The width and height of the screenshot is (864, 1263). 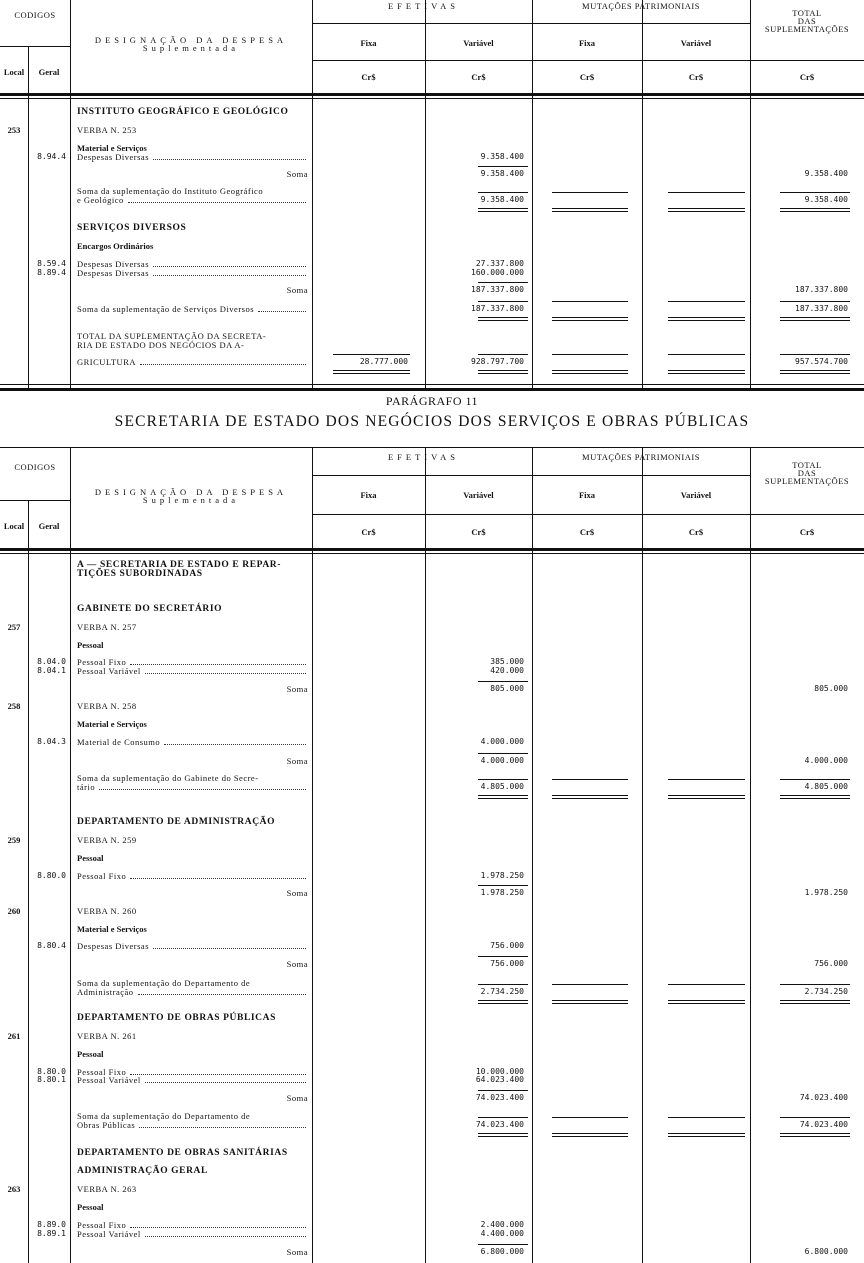 What do you see at coordinates (51, 156) in the screenshot?
I see `codigo-geral: 8.94.4` at bounding box center [51, 156].